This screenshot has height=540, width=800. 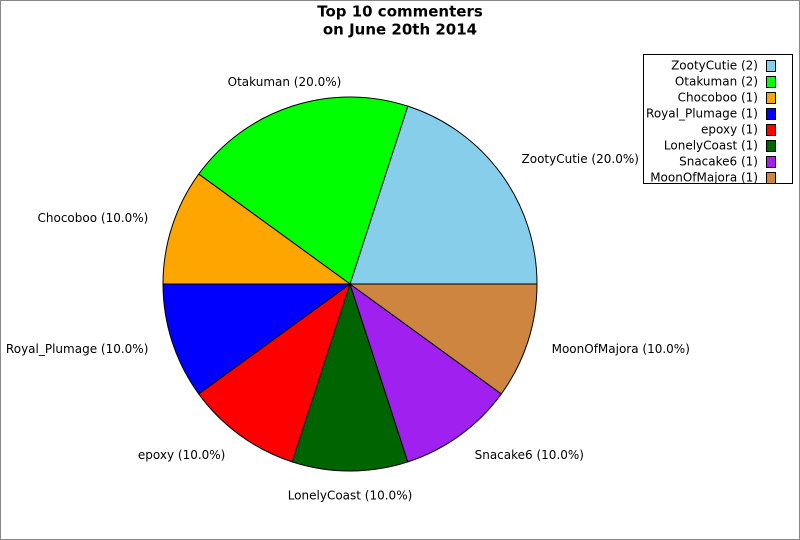 What do you see at coordinates (711, 146) in the screenshot?
I see `legend-label: LonelyCoast (1)` at bounding box center [711, 146].